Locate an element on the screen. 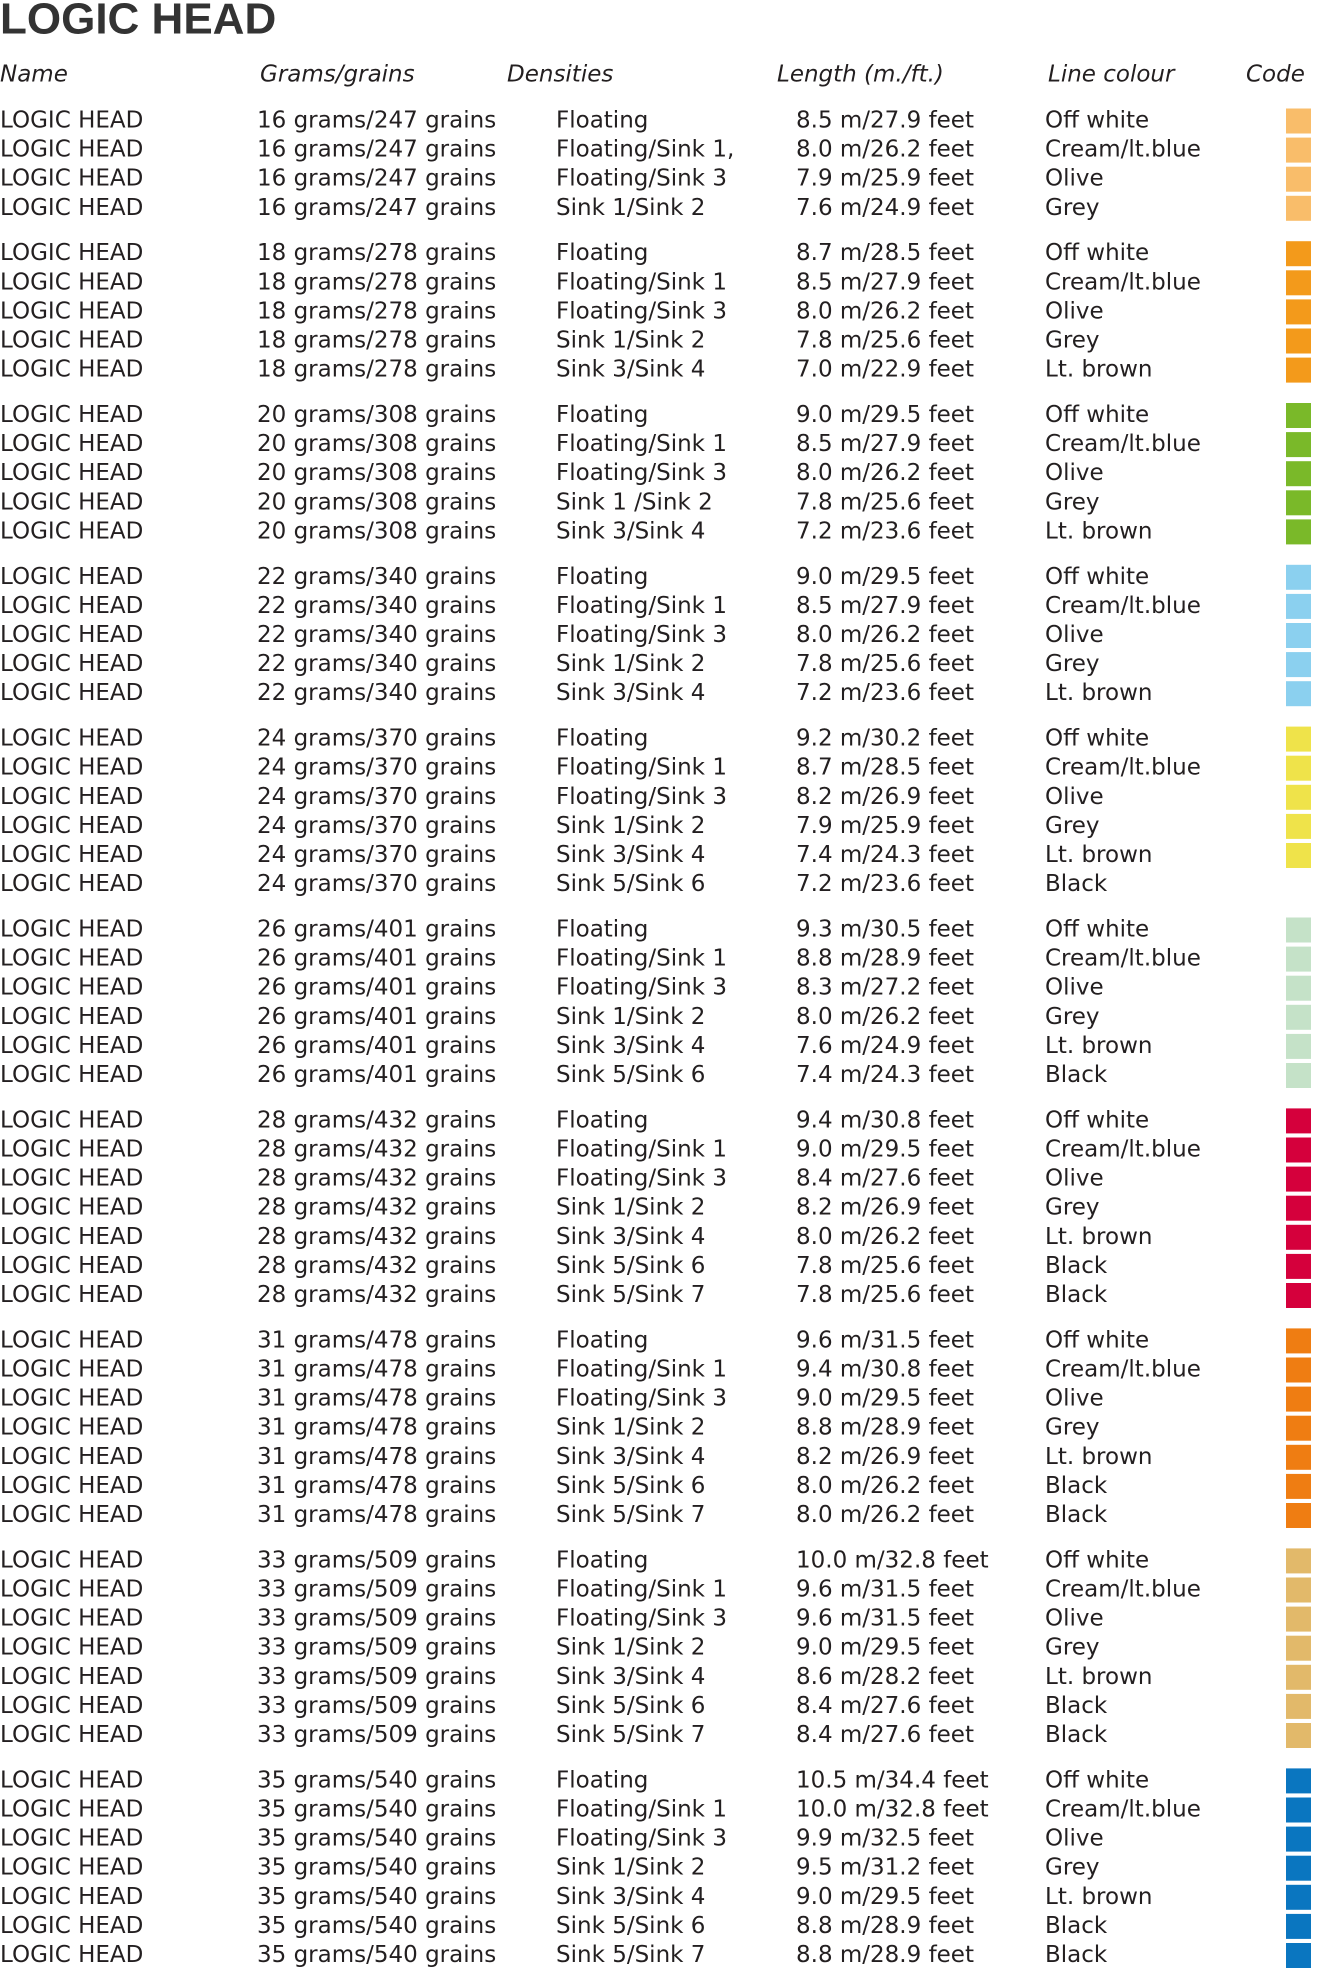 Image resolution: width=1318 pixels, height=1983 pixels. length: 7.2 m/23.6 feet is located at coordinates (885, 884).